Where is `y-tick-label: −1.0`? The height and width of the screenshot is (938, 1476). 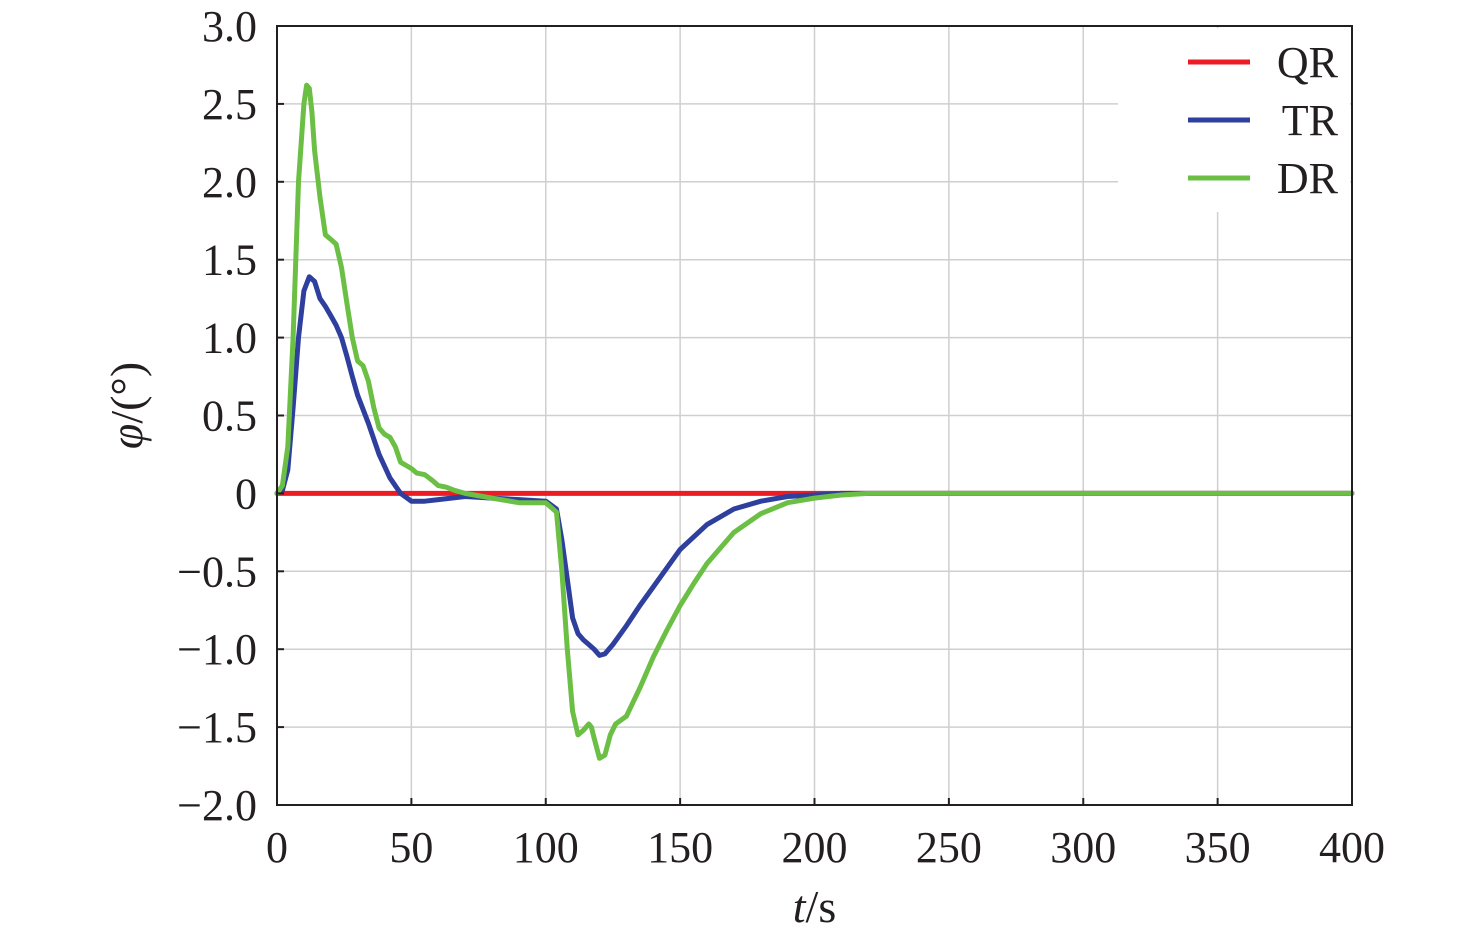 y-tick-label: −1.0 is located at coordinates (217, 649).